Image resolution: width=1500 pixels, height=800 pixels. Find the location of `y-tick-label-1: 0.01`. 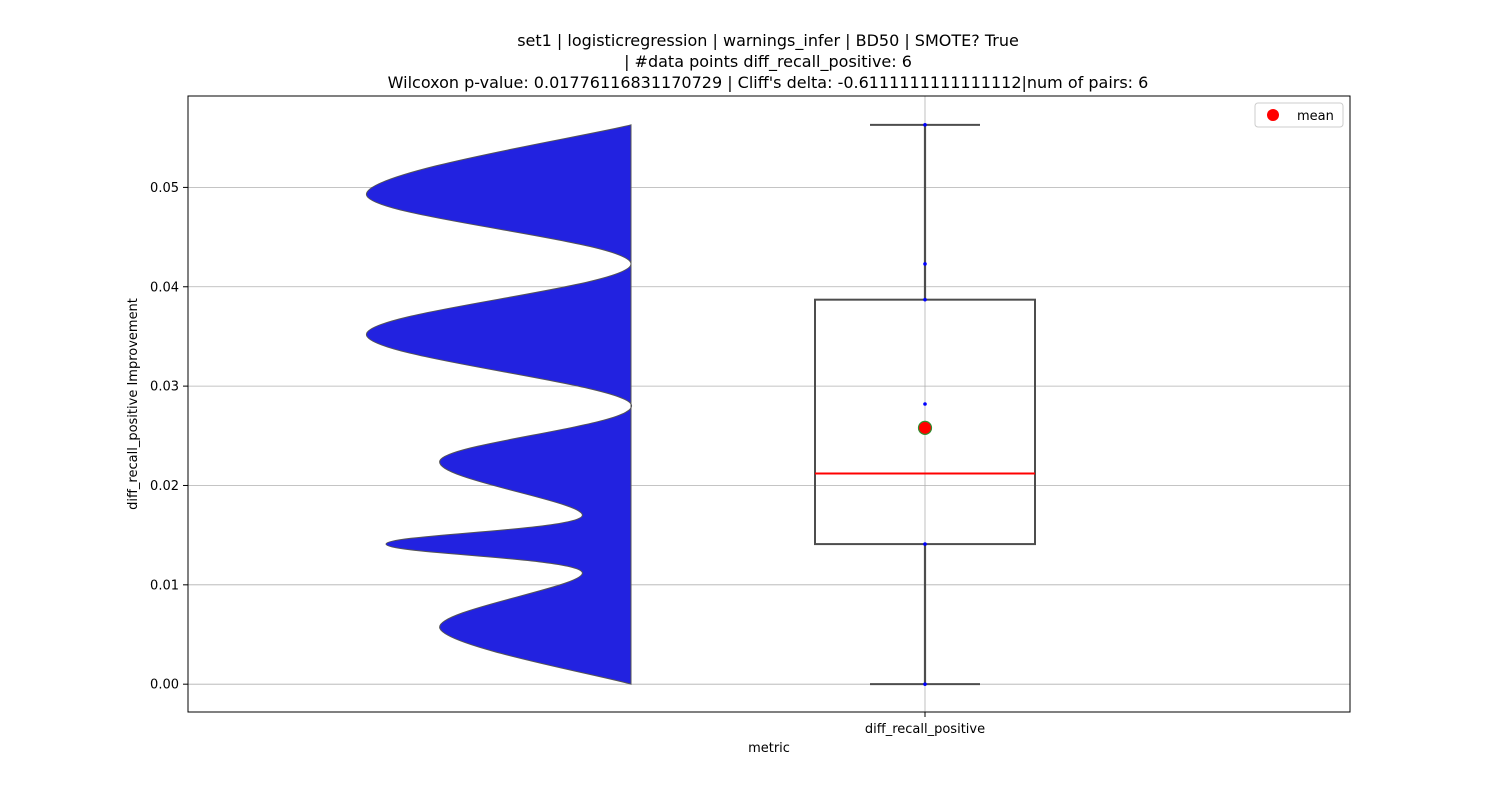

y-tick-label-1: 0.01 is located at coordinates (164, 585).